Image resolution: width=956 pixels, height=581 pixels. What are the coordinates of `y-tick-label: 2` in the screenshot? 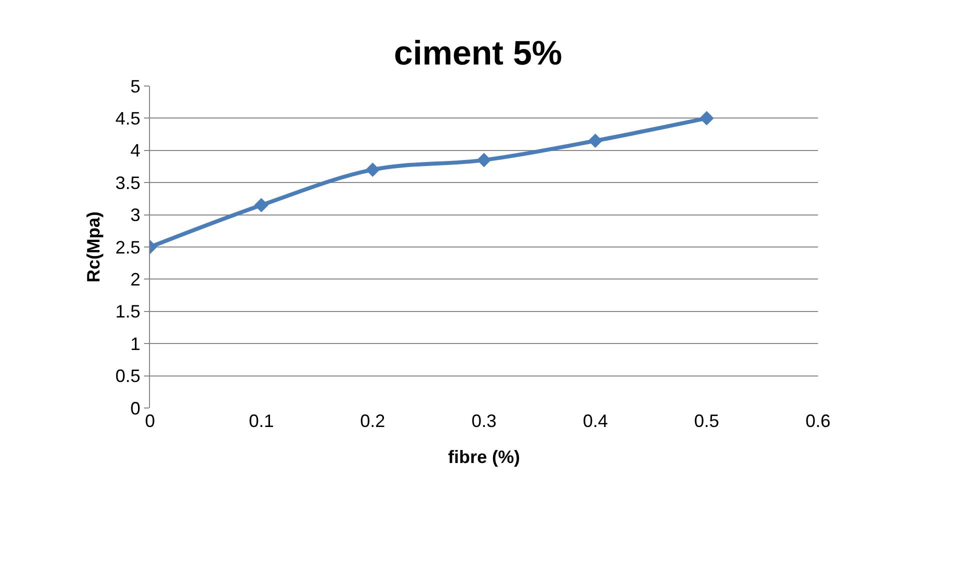 It's located at (135, 280).